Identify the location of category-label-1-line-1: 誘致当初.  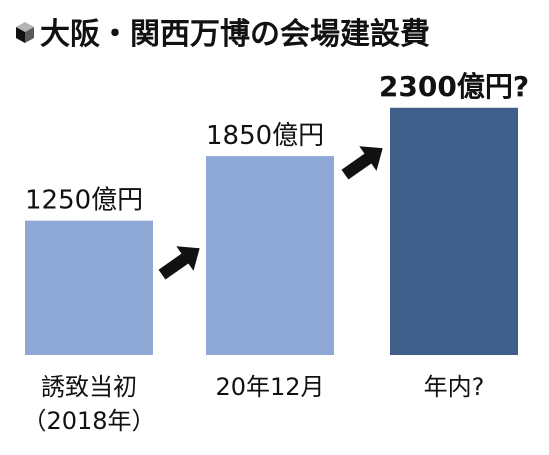
(89, 387).